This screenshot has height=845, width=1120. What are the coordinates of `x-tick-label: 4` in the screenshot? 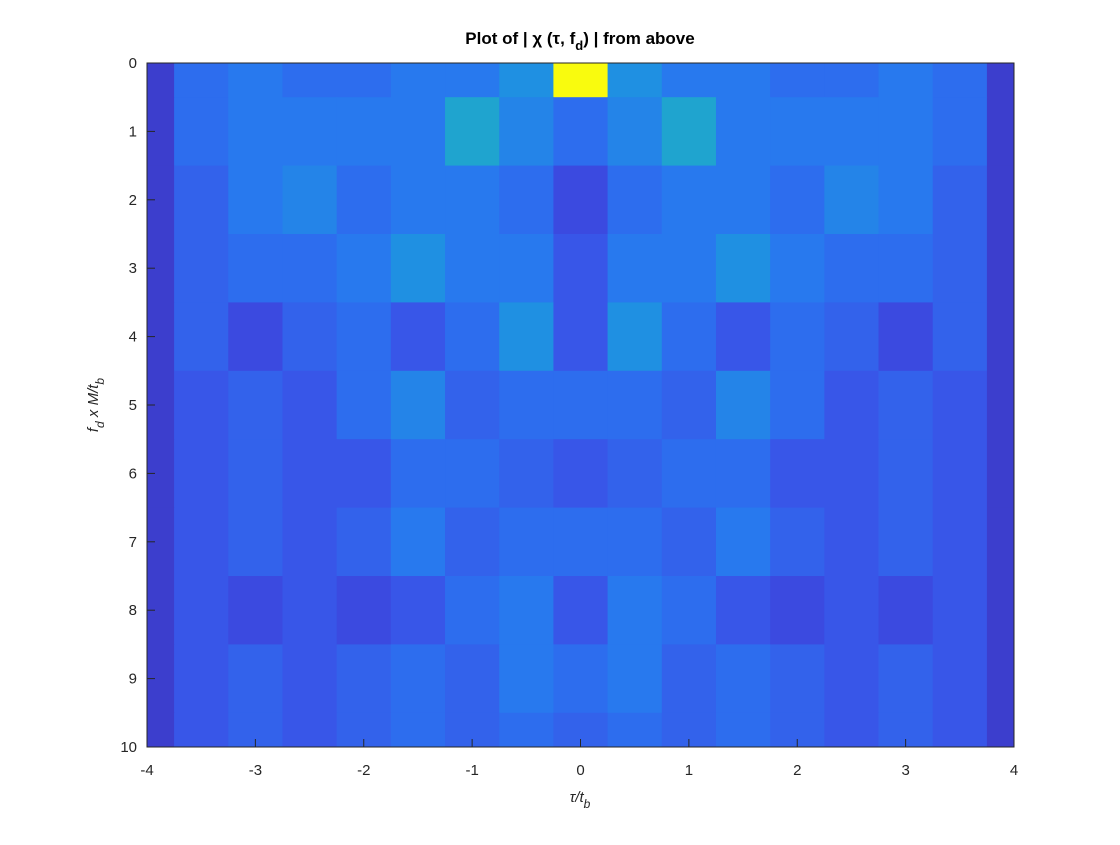 It's located at (1014, 770).